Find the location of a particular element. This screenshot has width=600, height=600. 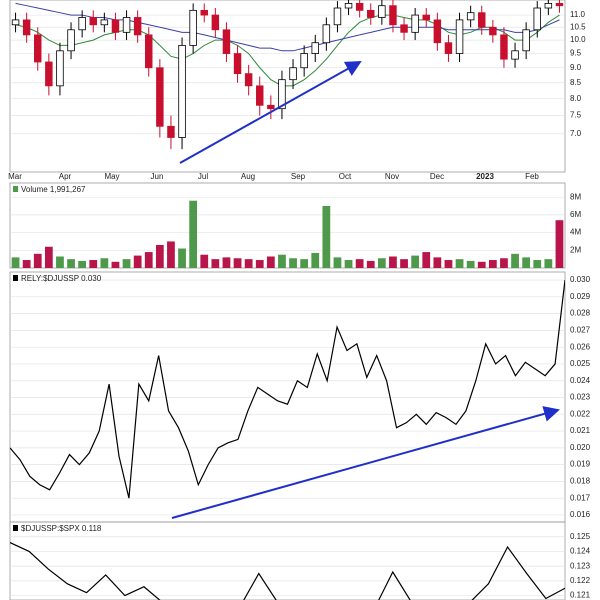

y-tick-label: 0.025 is located at coordinates (580, 363).